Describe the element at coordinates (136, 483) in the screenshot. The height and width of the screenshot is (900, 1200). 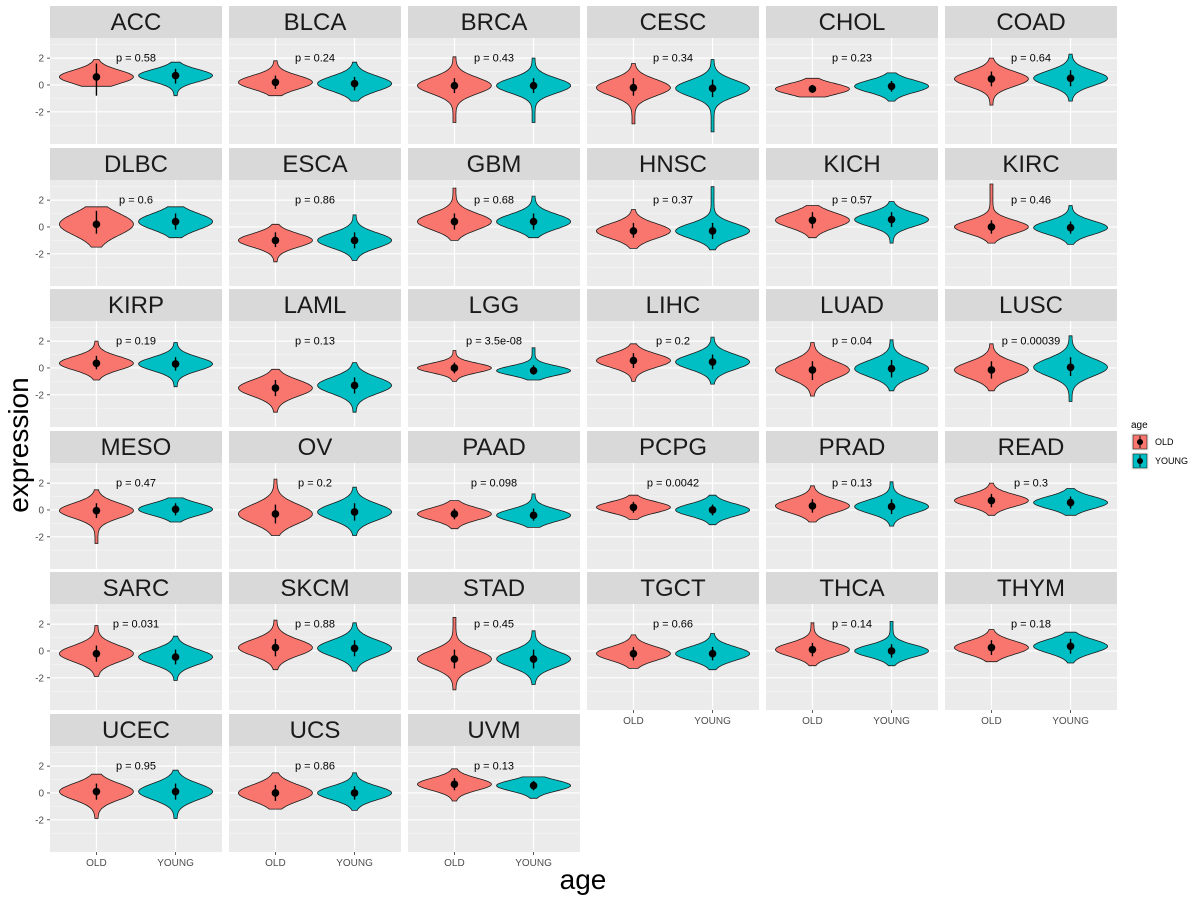
I see `p-value-label: p = 0.47` at that location.